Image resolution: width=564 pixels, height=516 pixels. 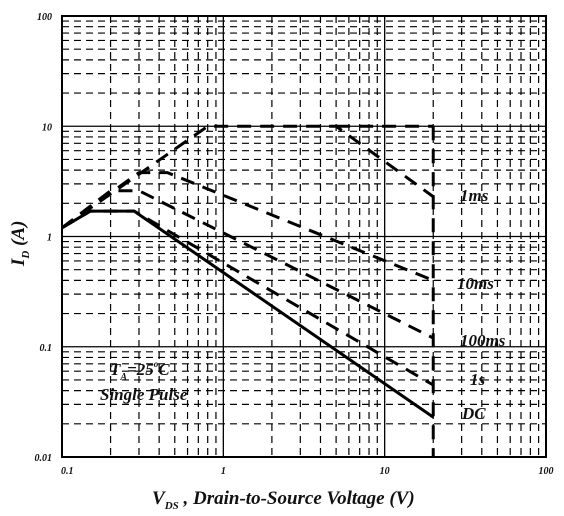 What do you see at coordinates (144, 394) in the screenshot?
I see `annotation-pulse: Single Pulse` at bounding box center [144, 394].